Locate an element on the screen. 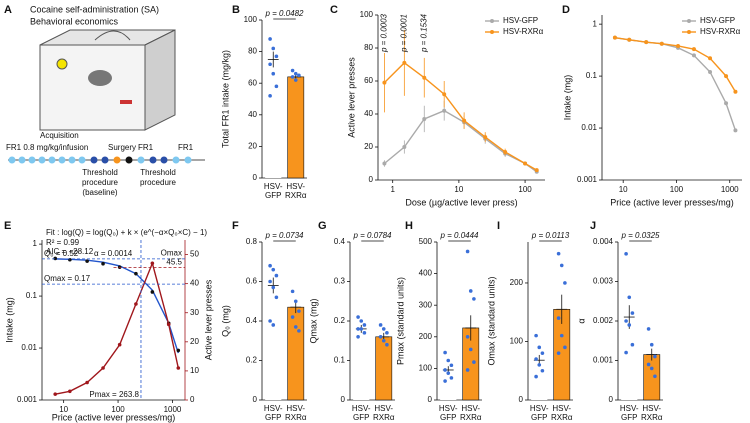  panel-letter: B is located at coordinates (236, 10).